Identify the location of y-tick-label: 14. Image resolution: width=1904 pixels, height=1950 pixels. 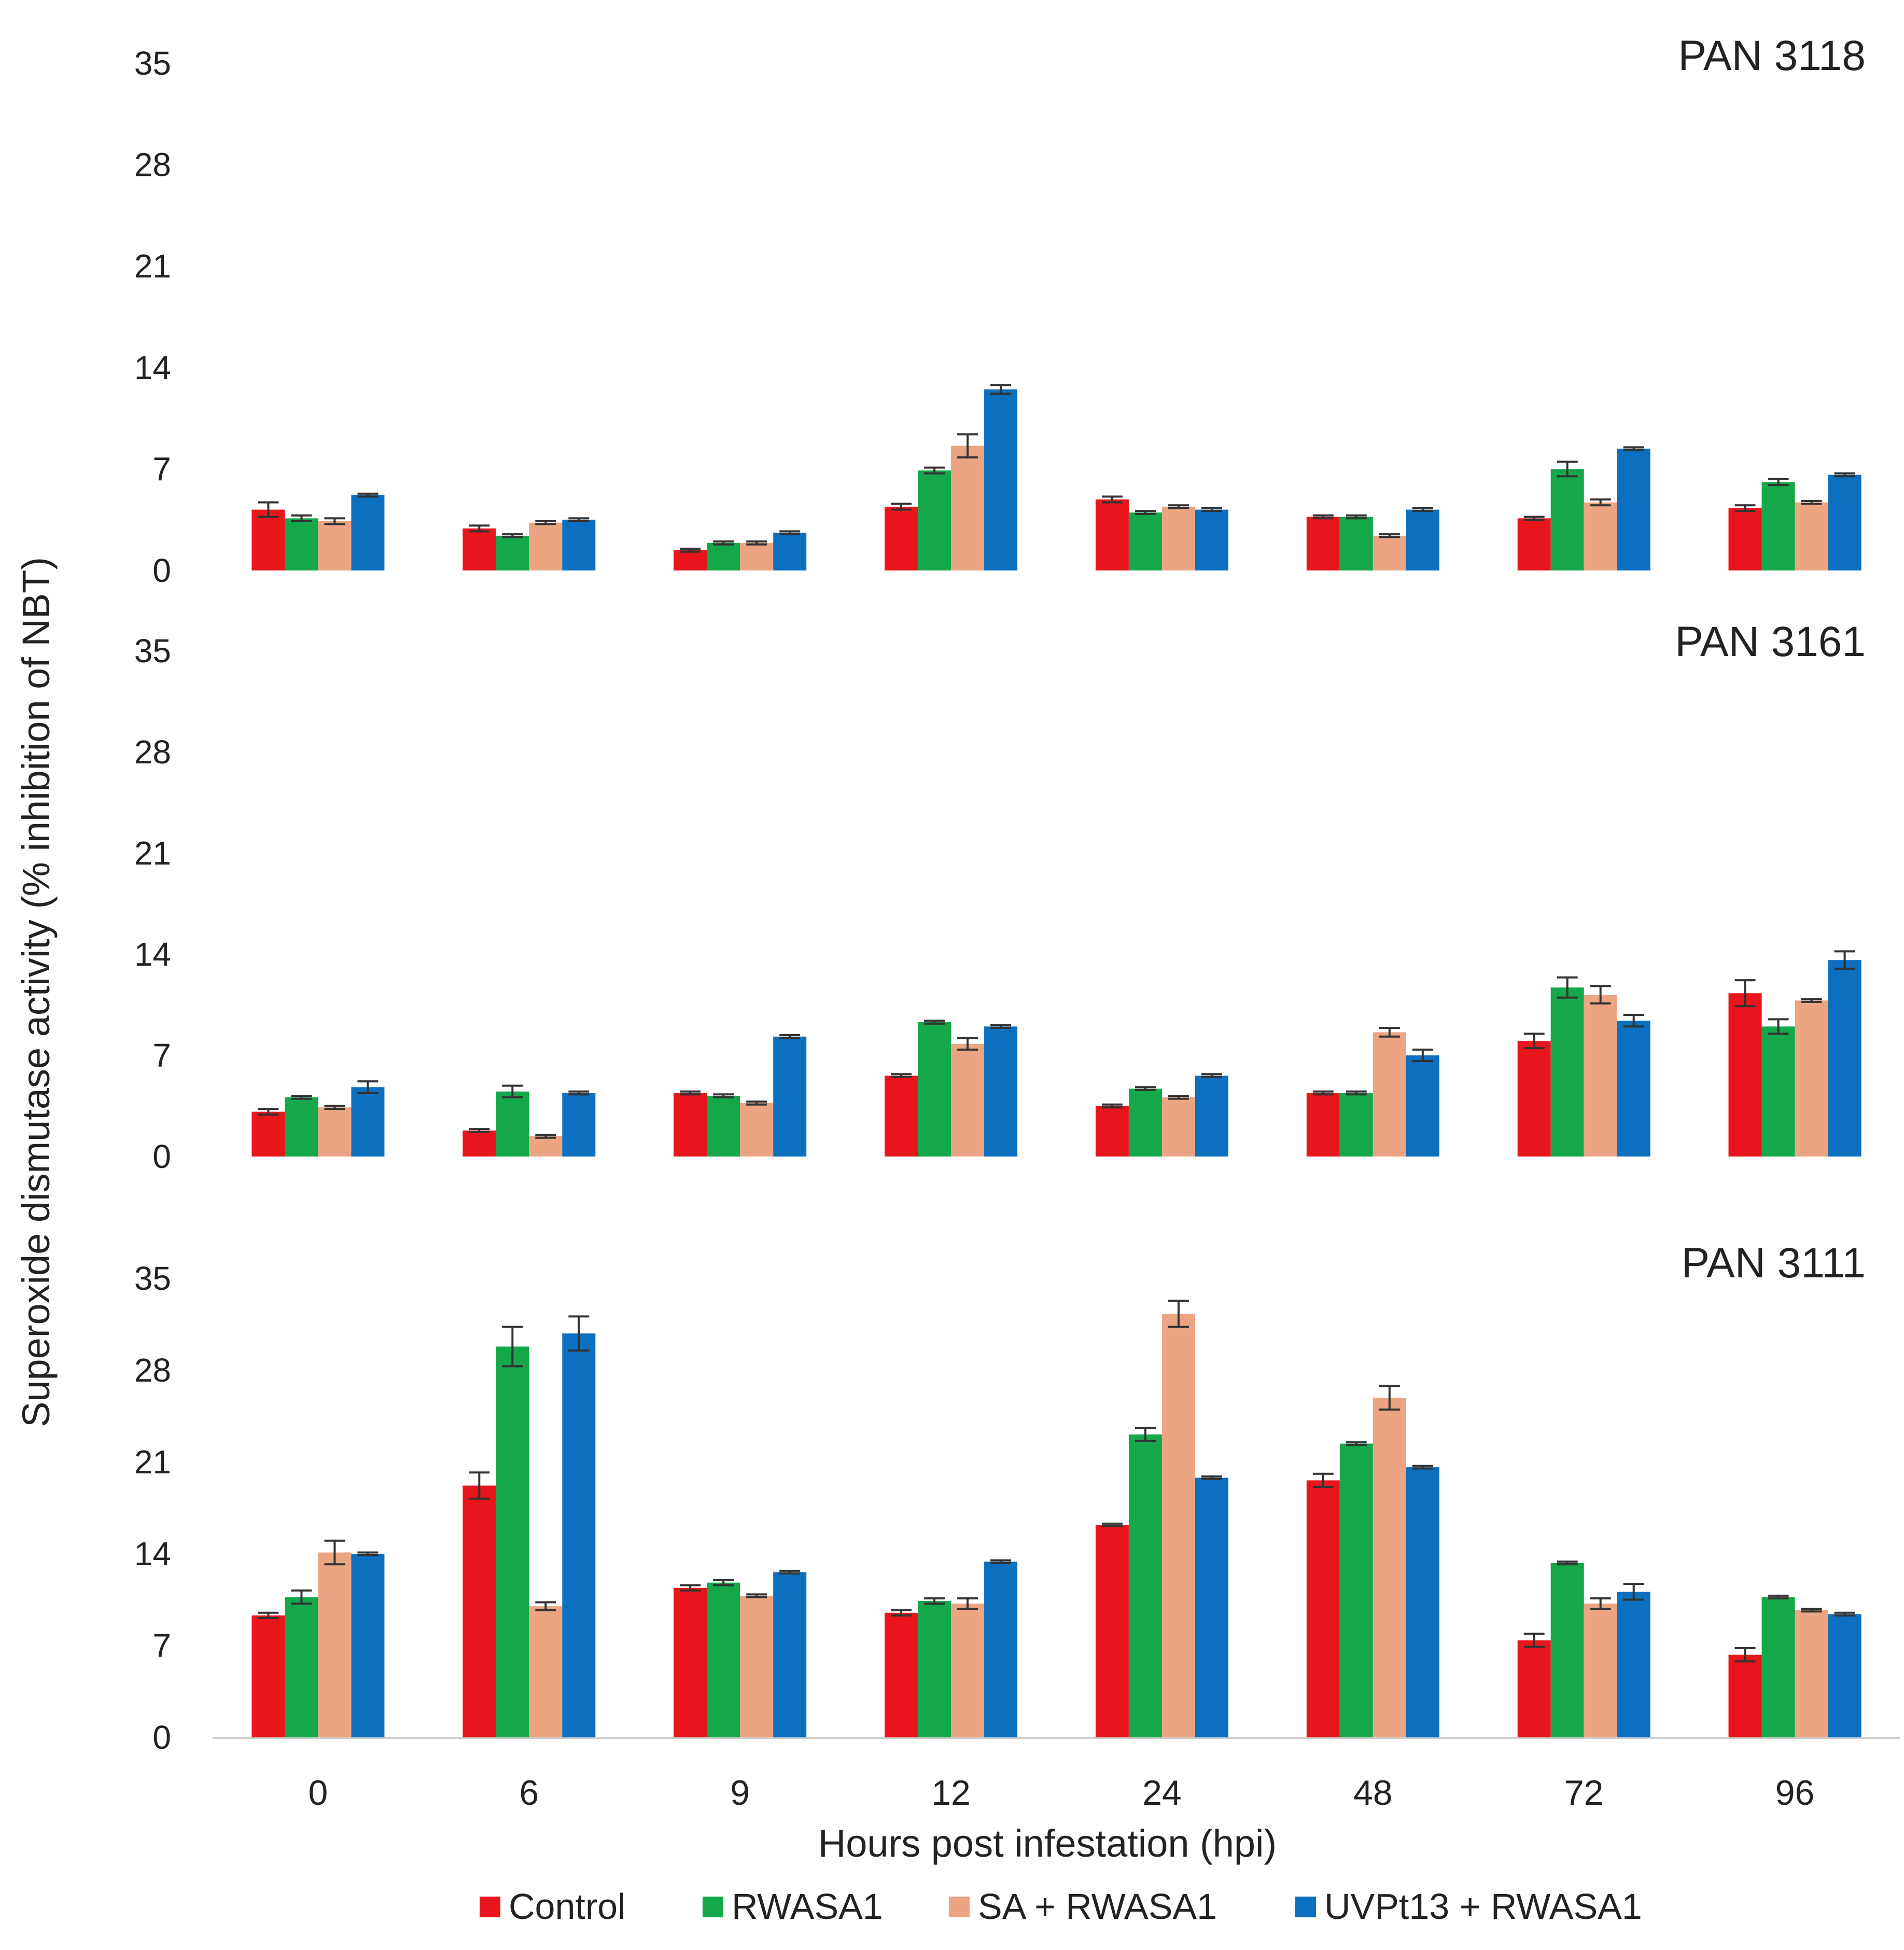
(152, 1553).